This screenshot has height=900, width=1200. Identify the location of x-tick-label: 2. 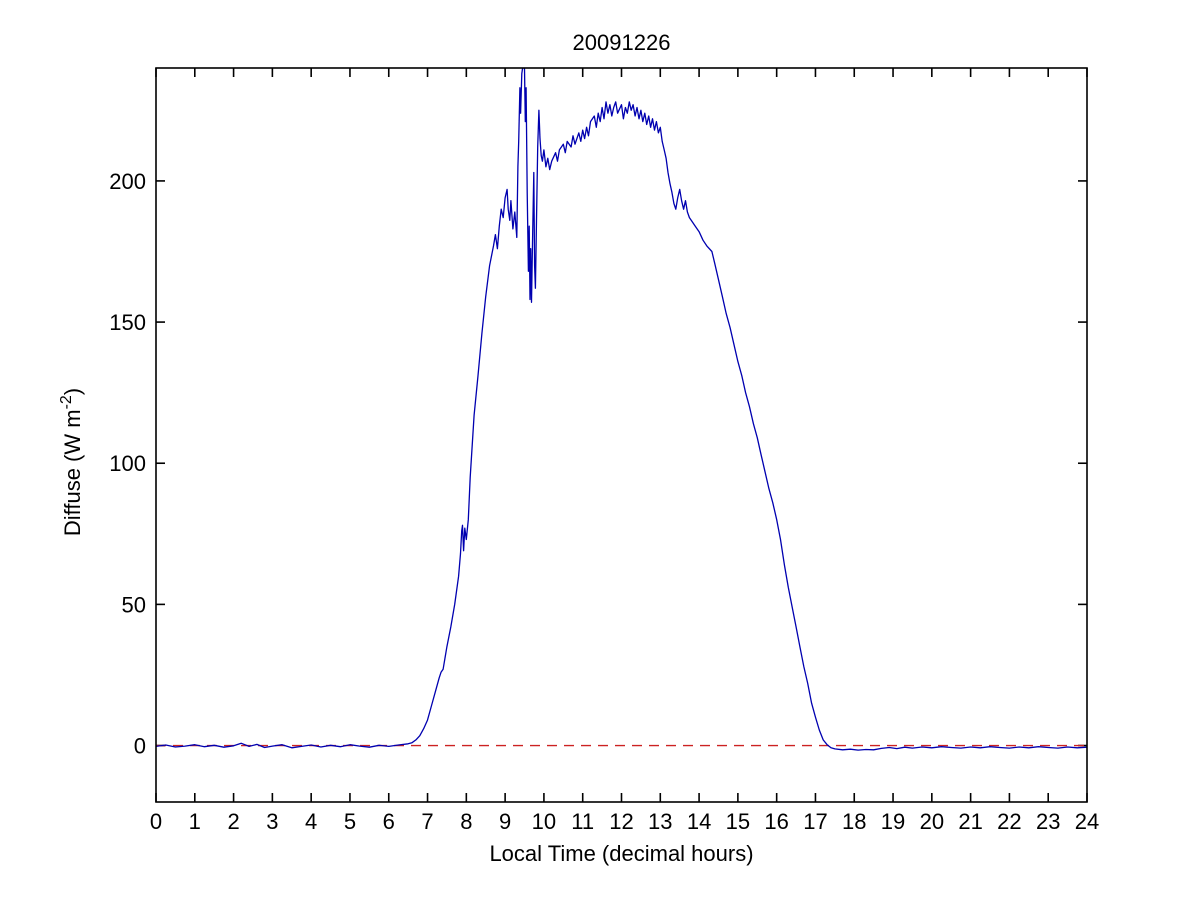
(233, 821).